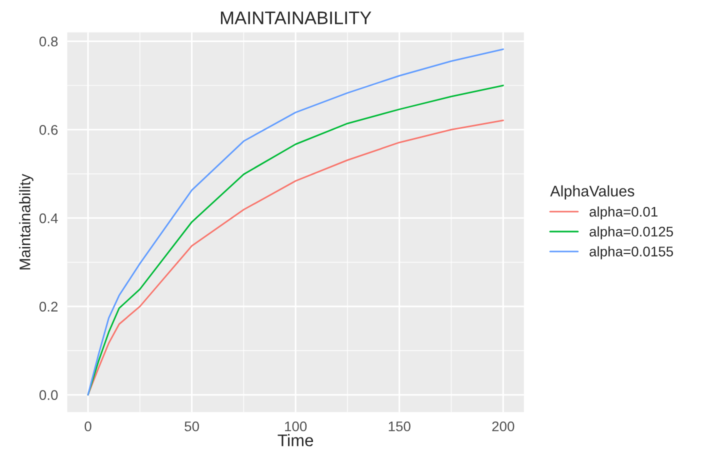 This screenshot has width=708, height=463. I want to click on legend-label: alpha=0.0155, so click(631, 253).